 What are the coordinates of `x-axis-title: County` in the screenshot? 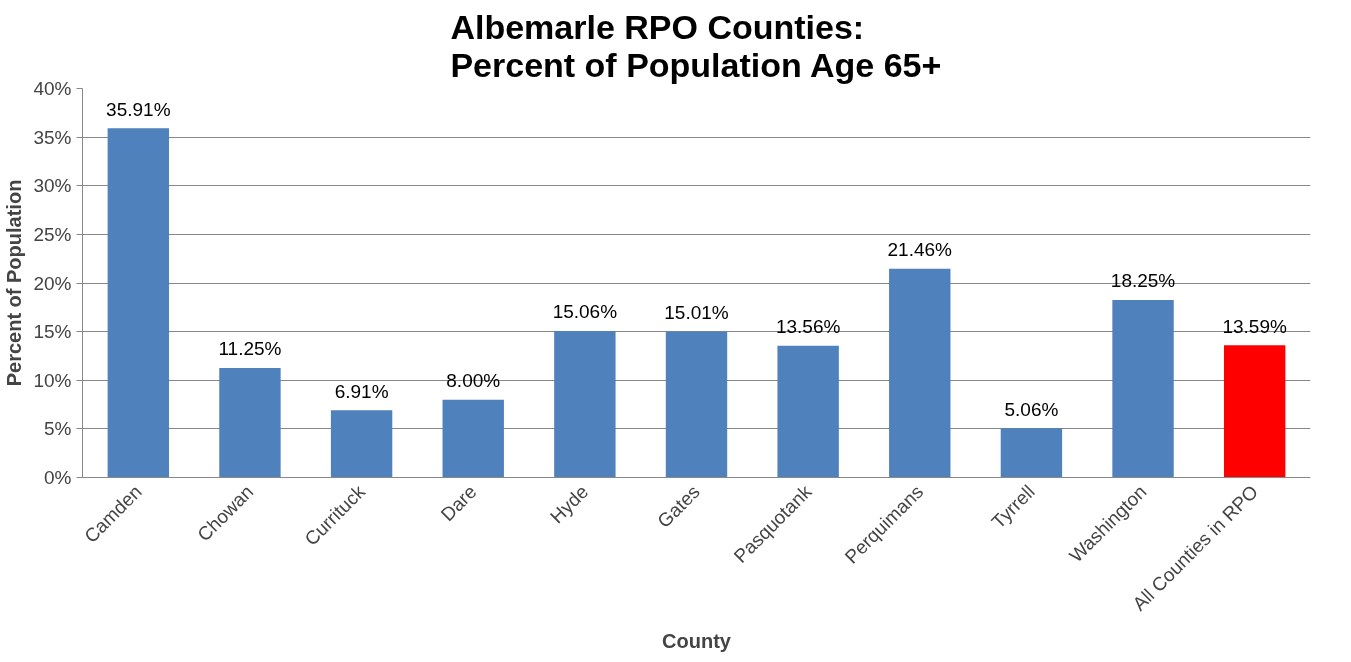 It's located at (697, 641).